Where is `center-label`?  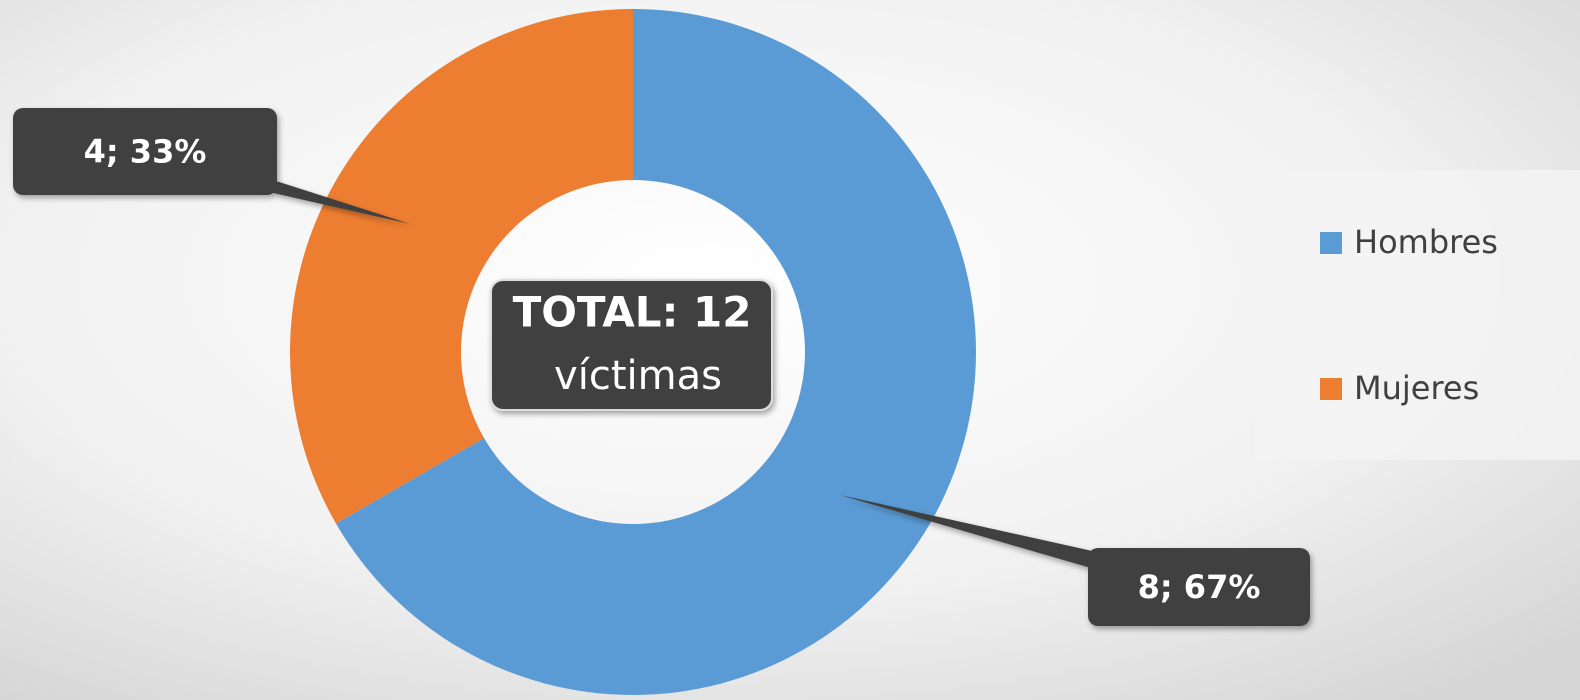 center-label is located at coordinates (631, 345).